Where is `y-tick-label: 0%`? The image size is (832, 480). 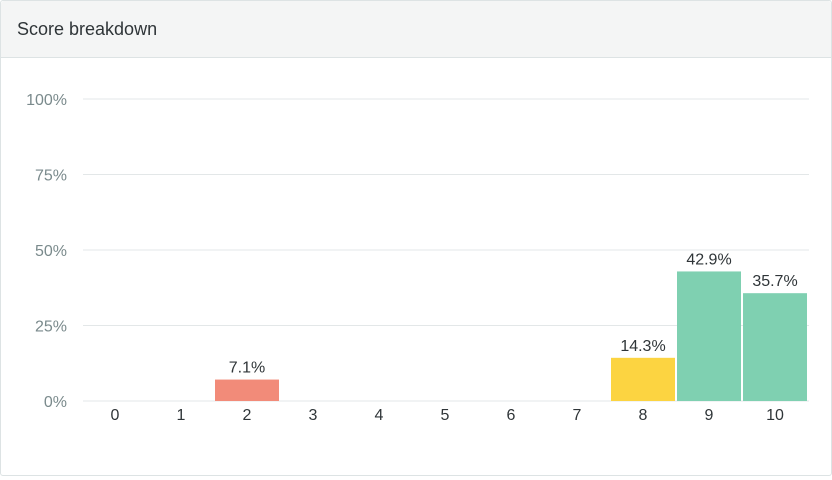 y-tick-label: 0% is located at coordinates (55, 402).